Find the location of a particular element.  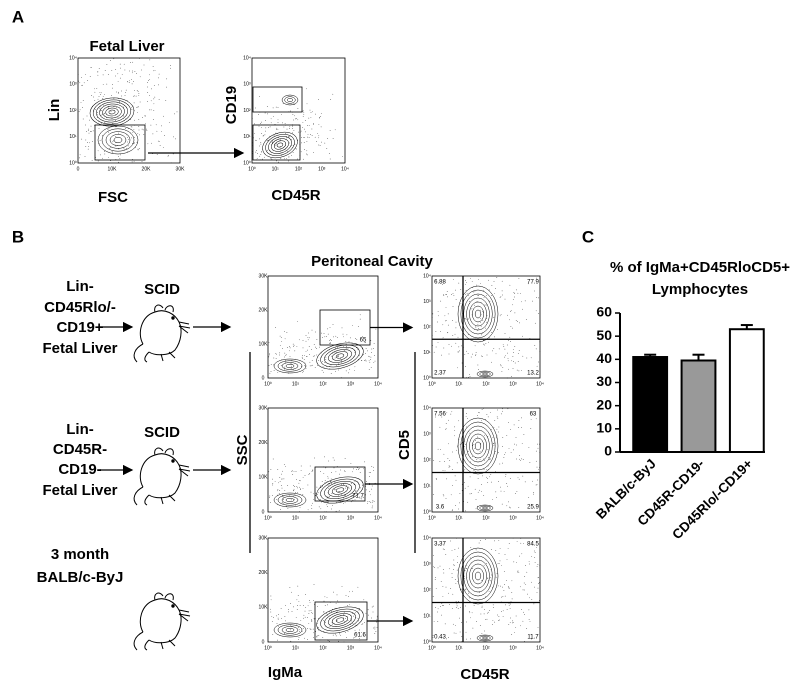

tick-label: 10⁴ is located at coordinates (427, 408).